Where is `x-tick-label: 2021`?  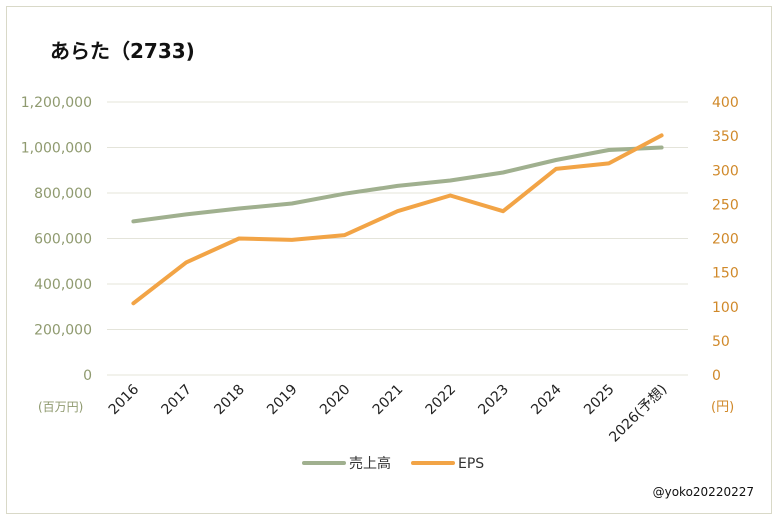
x-tick-label: 2021 is located at coordinates (388, 400).